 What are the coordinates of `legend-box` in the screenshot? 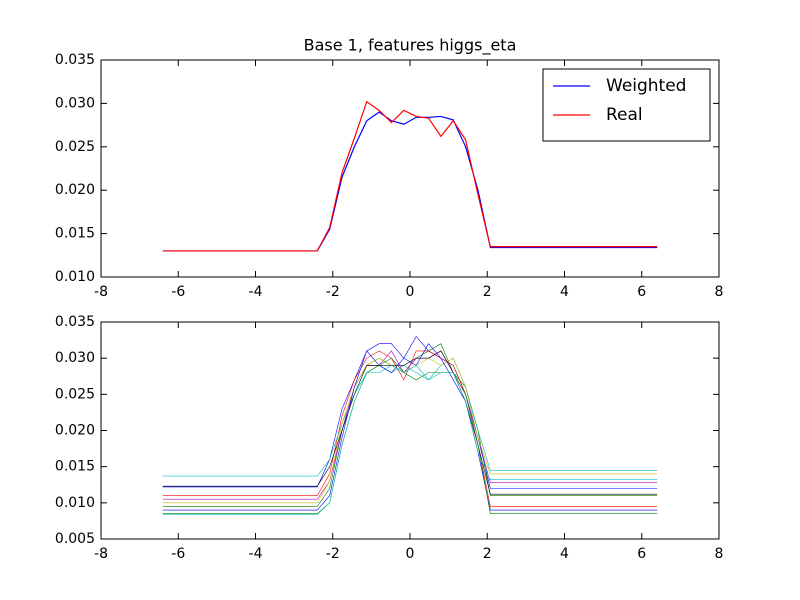 It's located at (626, 105).